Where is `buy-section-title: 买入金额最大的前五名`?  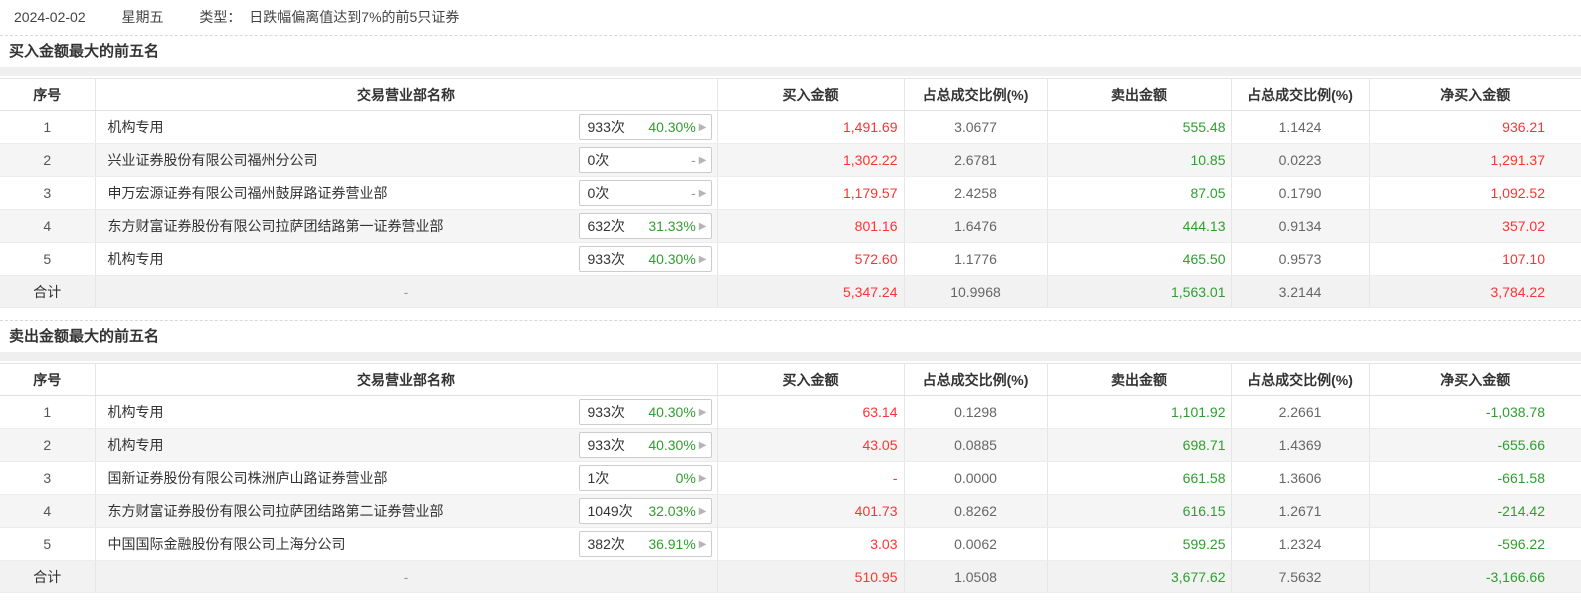 buy-section-title: 买入金额最大的前五名 is located at coordinates (84, 51).